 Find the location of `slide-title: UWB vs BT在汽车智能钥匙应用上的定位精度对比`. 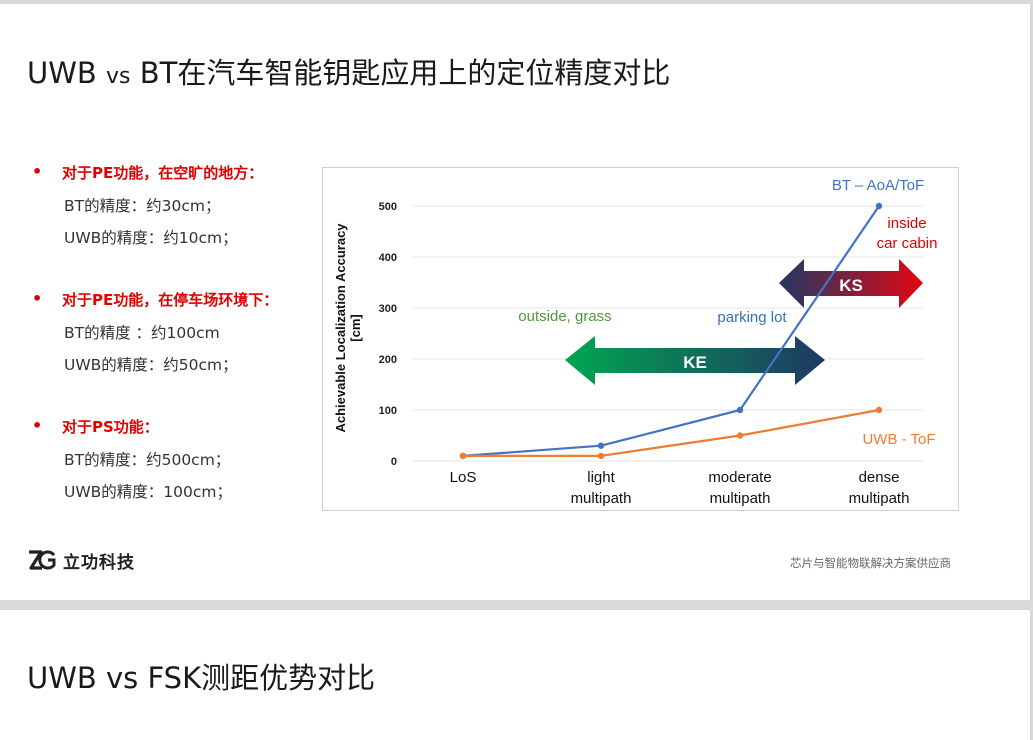

slide-title: UWB vs BT在汽车智能钥匙应用上的定位精度对比 is located at coordinates (349, 73).